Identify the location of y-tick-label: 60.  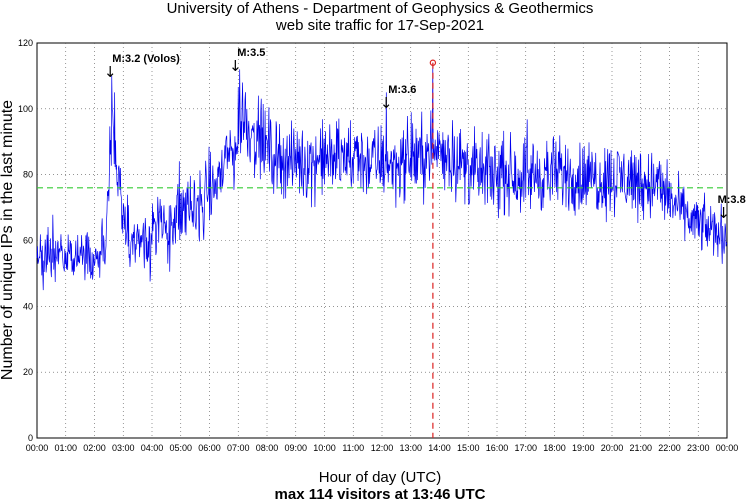
(28, 241).